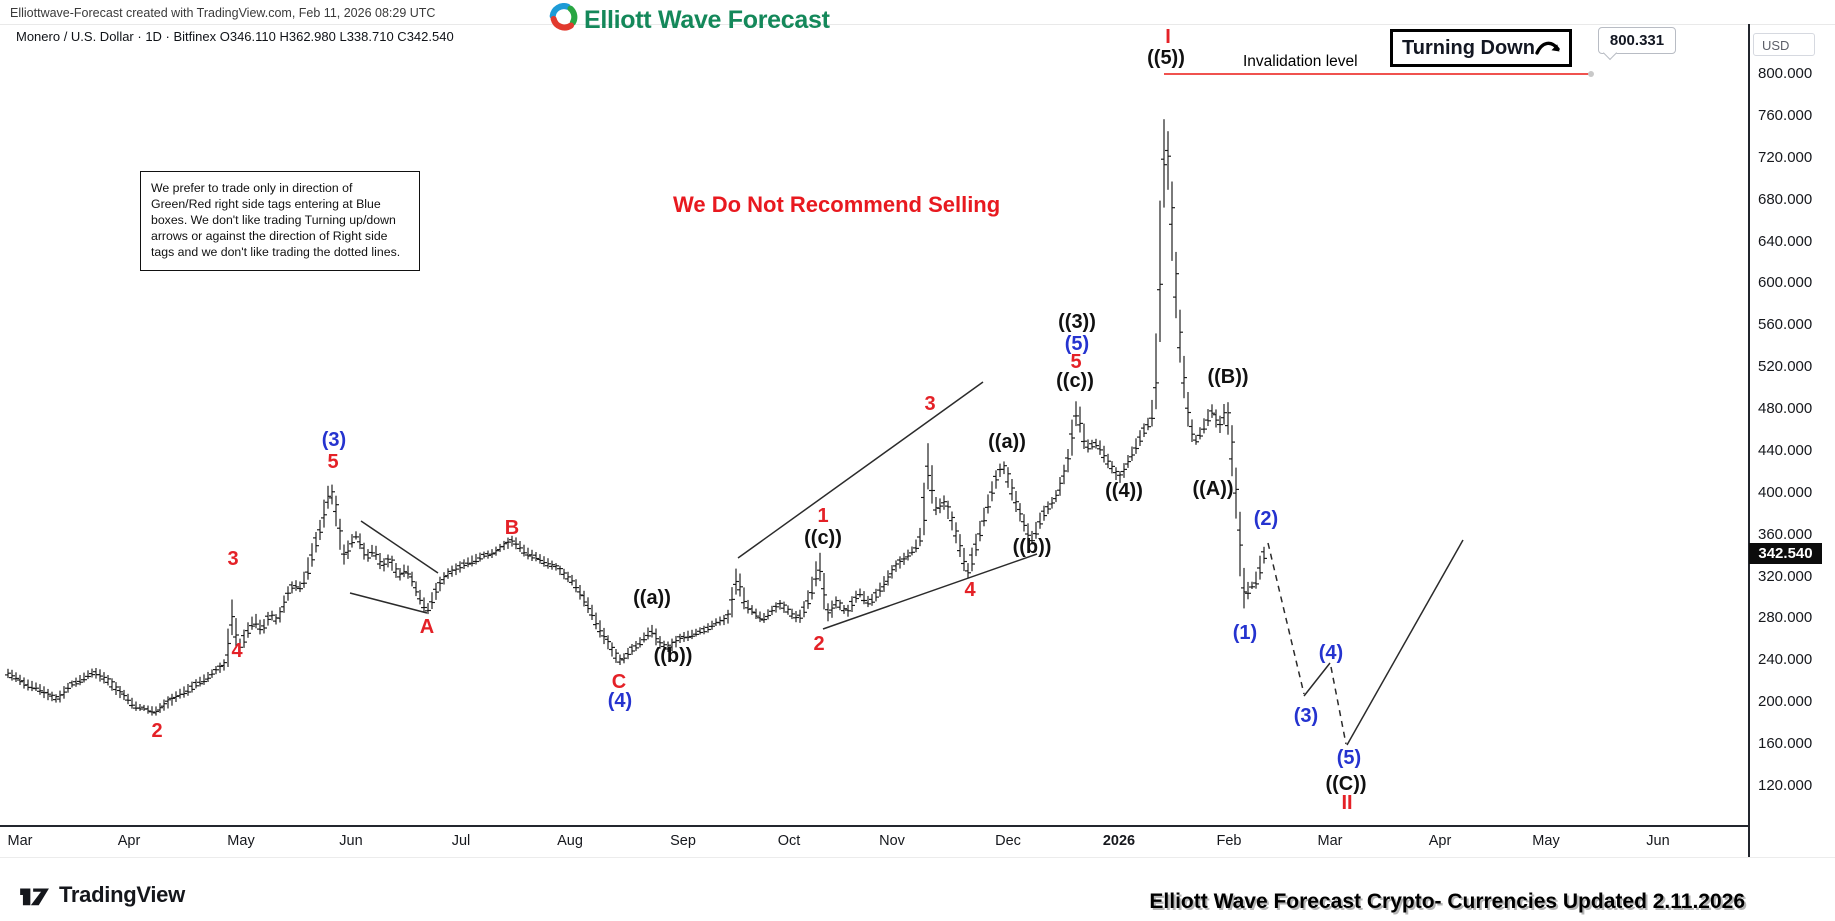  Describe the element at coordinates (1213, 489) in the screenshot. I see `wave-label: ((A))` at that location.